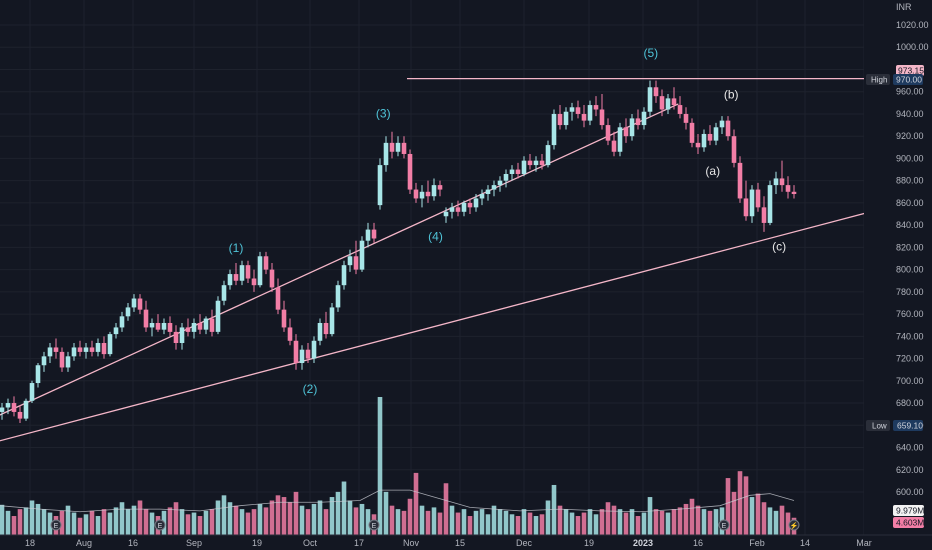  What do you see at coordinates (310, 543) in the screenshot?
I see `time-tick-label: Oct` at bounding box center [310, 543].